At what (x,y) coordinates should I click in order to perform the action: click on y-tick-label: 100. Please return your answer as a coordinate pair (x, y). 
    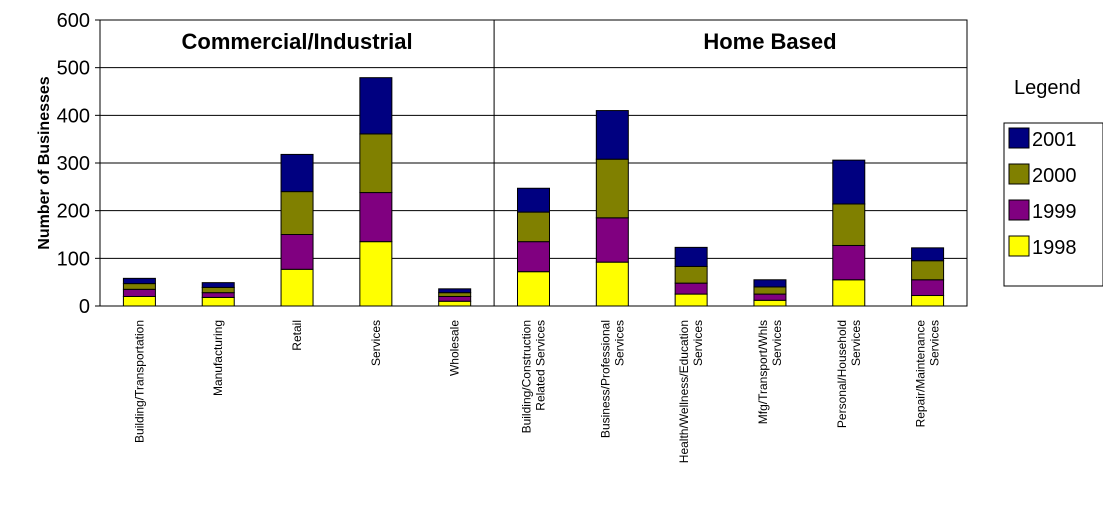
    Looking at the image, I should click on (73, 259).